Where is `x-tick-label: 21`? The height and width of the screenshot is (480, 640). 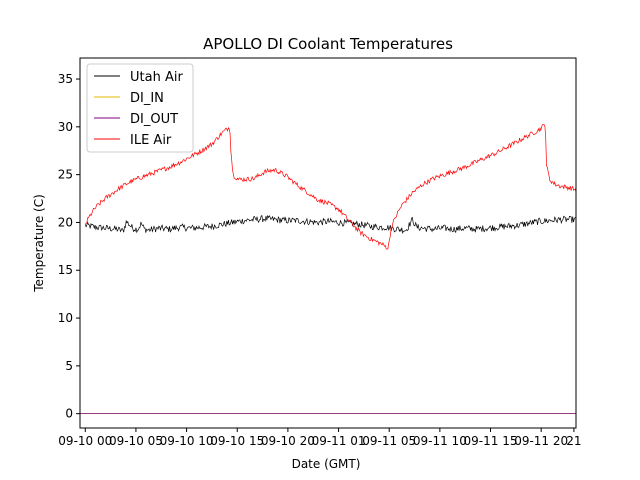 x-tick-label: 21 is located at coordinates (573, 441).